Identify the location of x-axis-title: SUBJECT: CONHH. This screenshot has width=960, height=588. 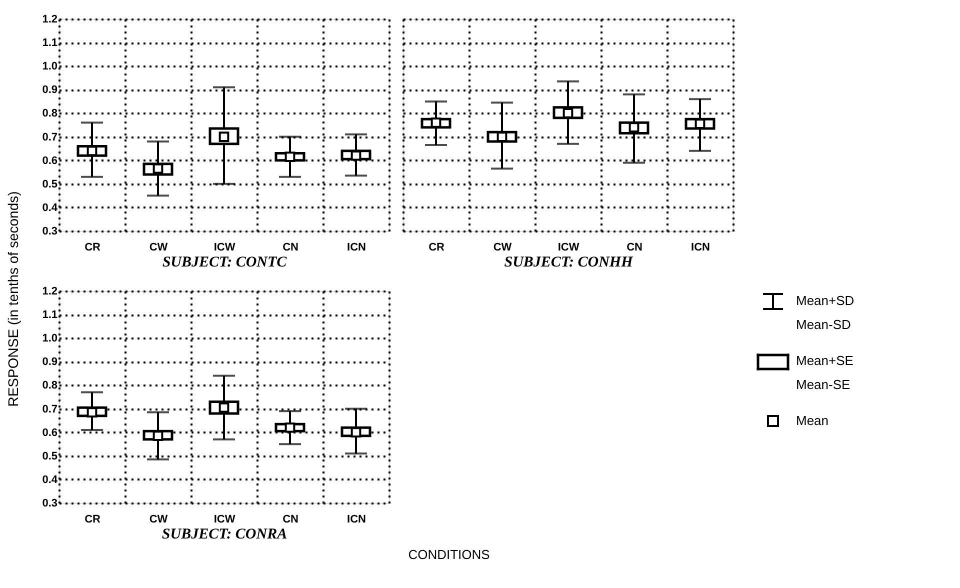
(569, 262).